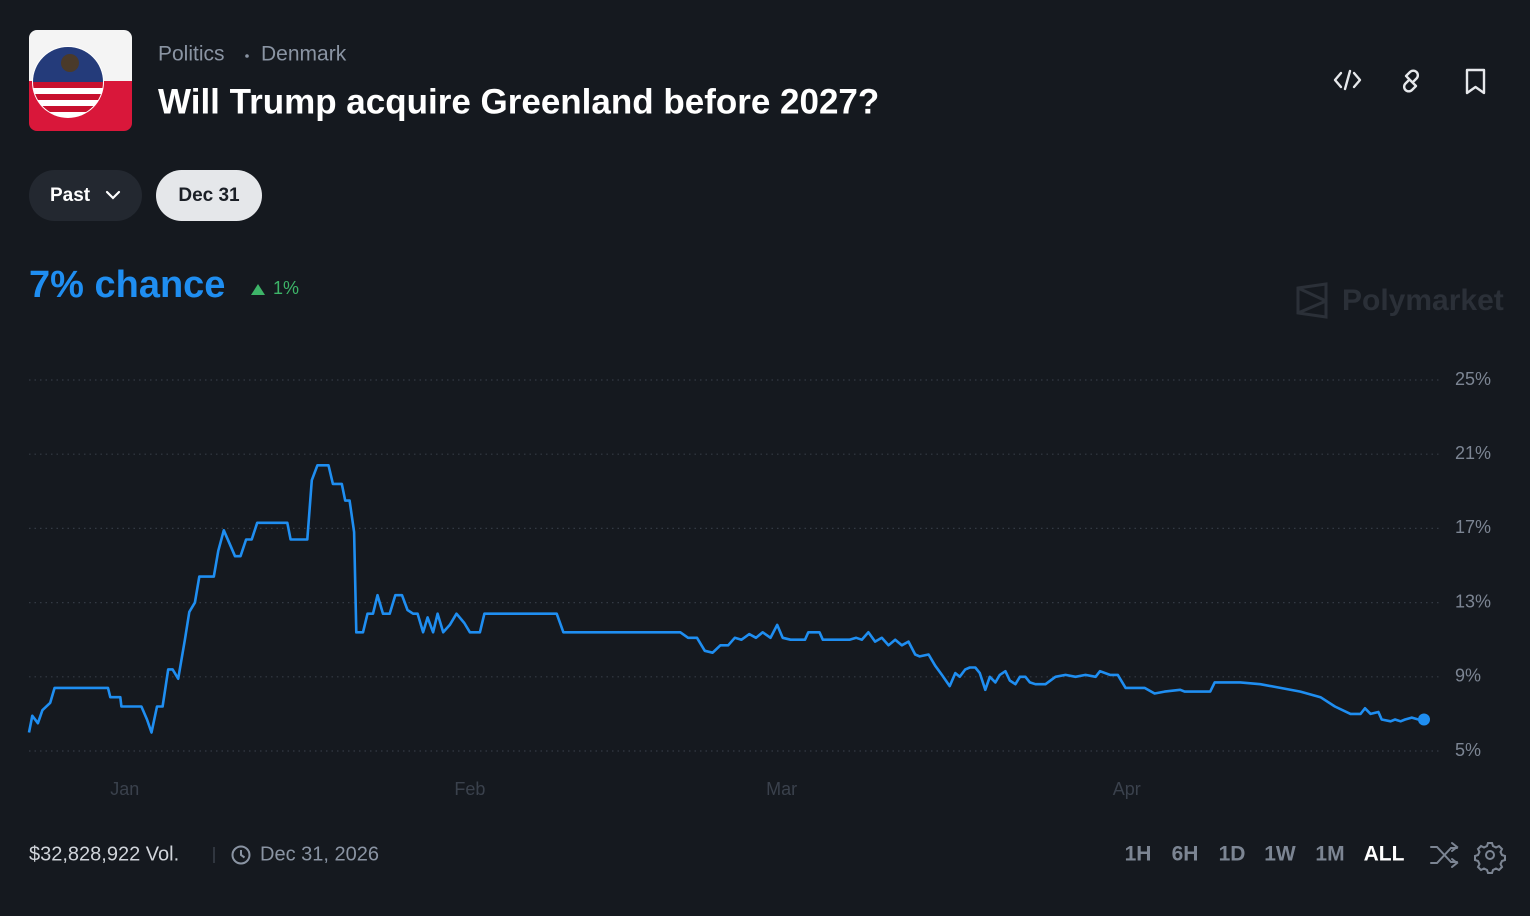 The image size is (1530, 916). I want to click on breadcrumb-separator, so click(247, 56).